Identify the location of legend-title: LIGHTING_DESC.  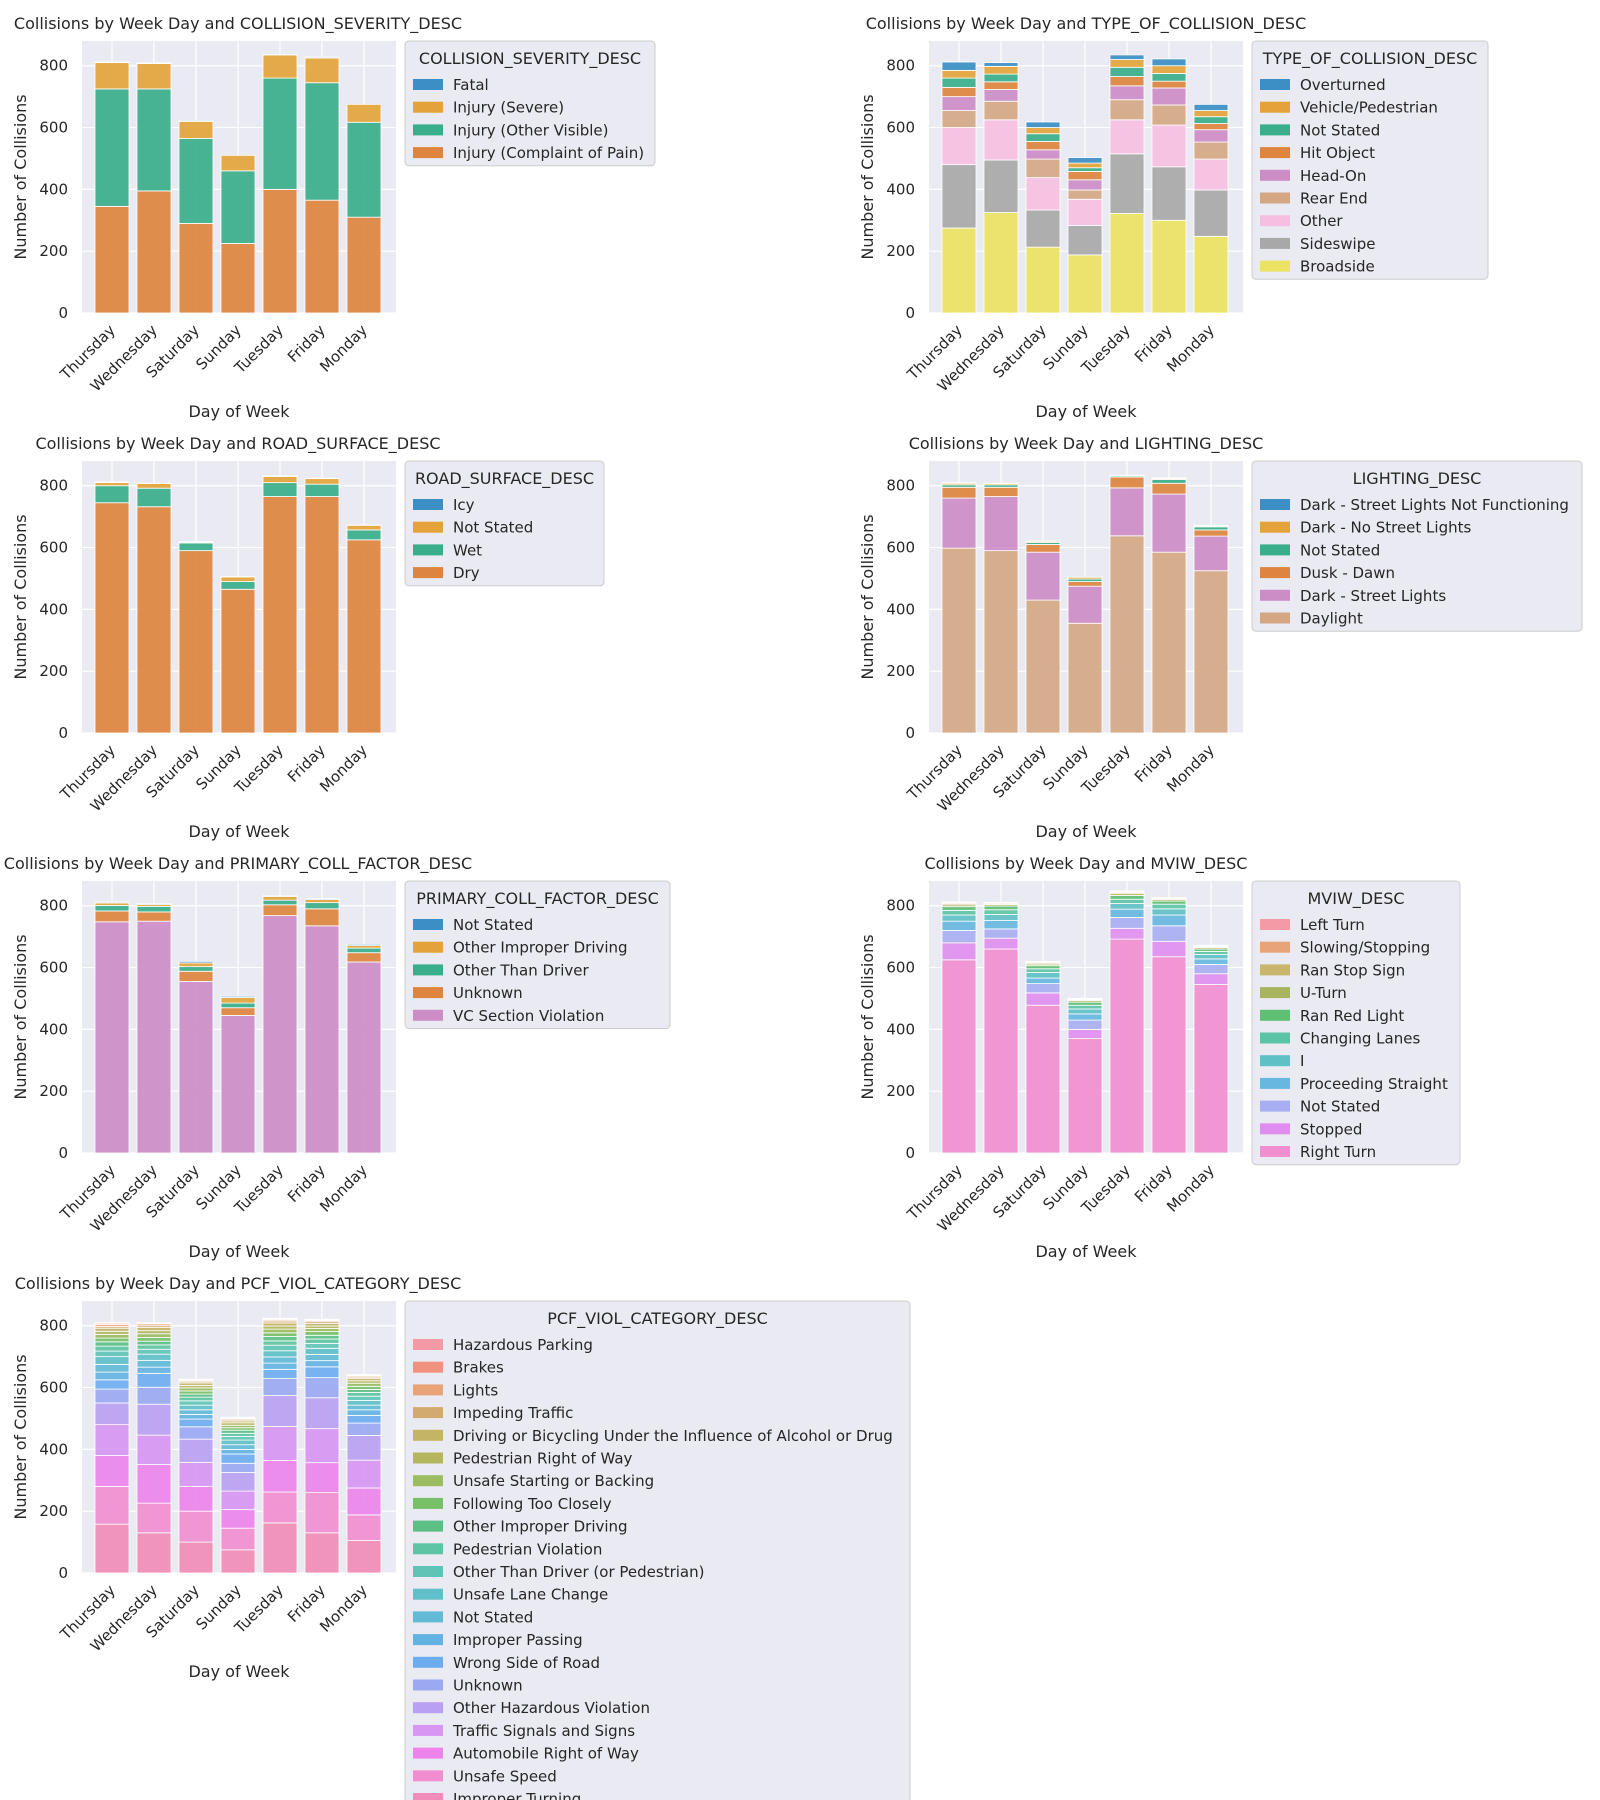
(1417, 479).